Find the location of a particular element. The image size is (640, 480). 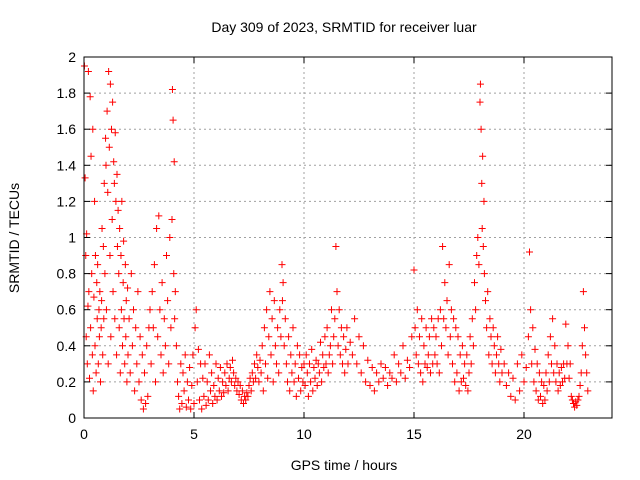

y-tick-label: 0.4 is located at coordinates (67, 346).